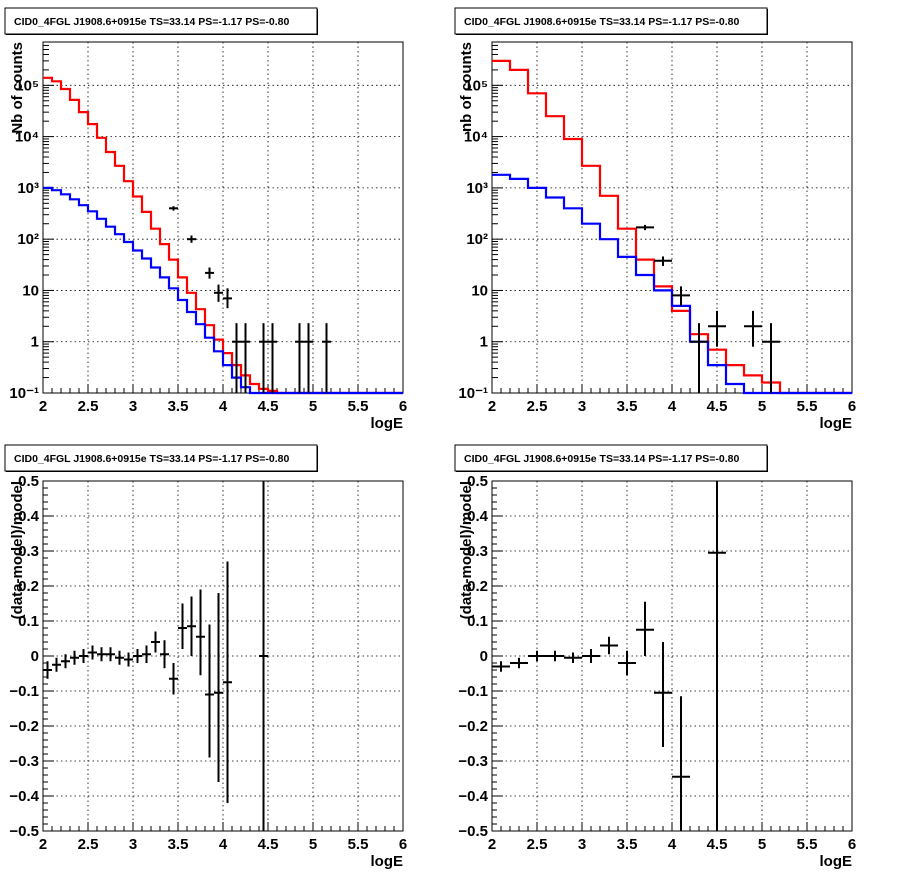 Image resolution: width=898 pixels, height=875 pixels. Describe the element at coordinates (473, 726) in the screenshot. I see `y-tick-label: −0.2` at that location.